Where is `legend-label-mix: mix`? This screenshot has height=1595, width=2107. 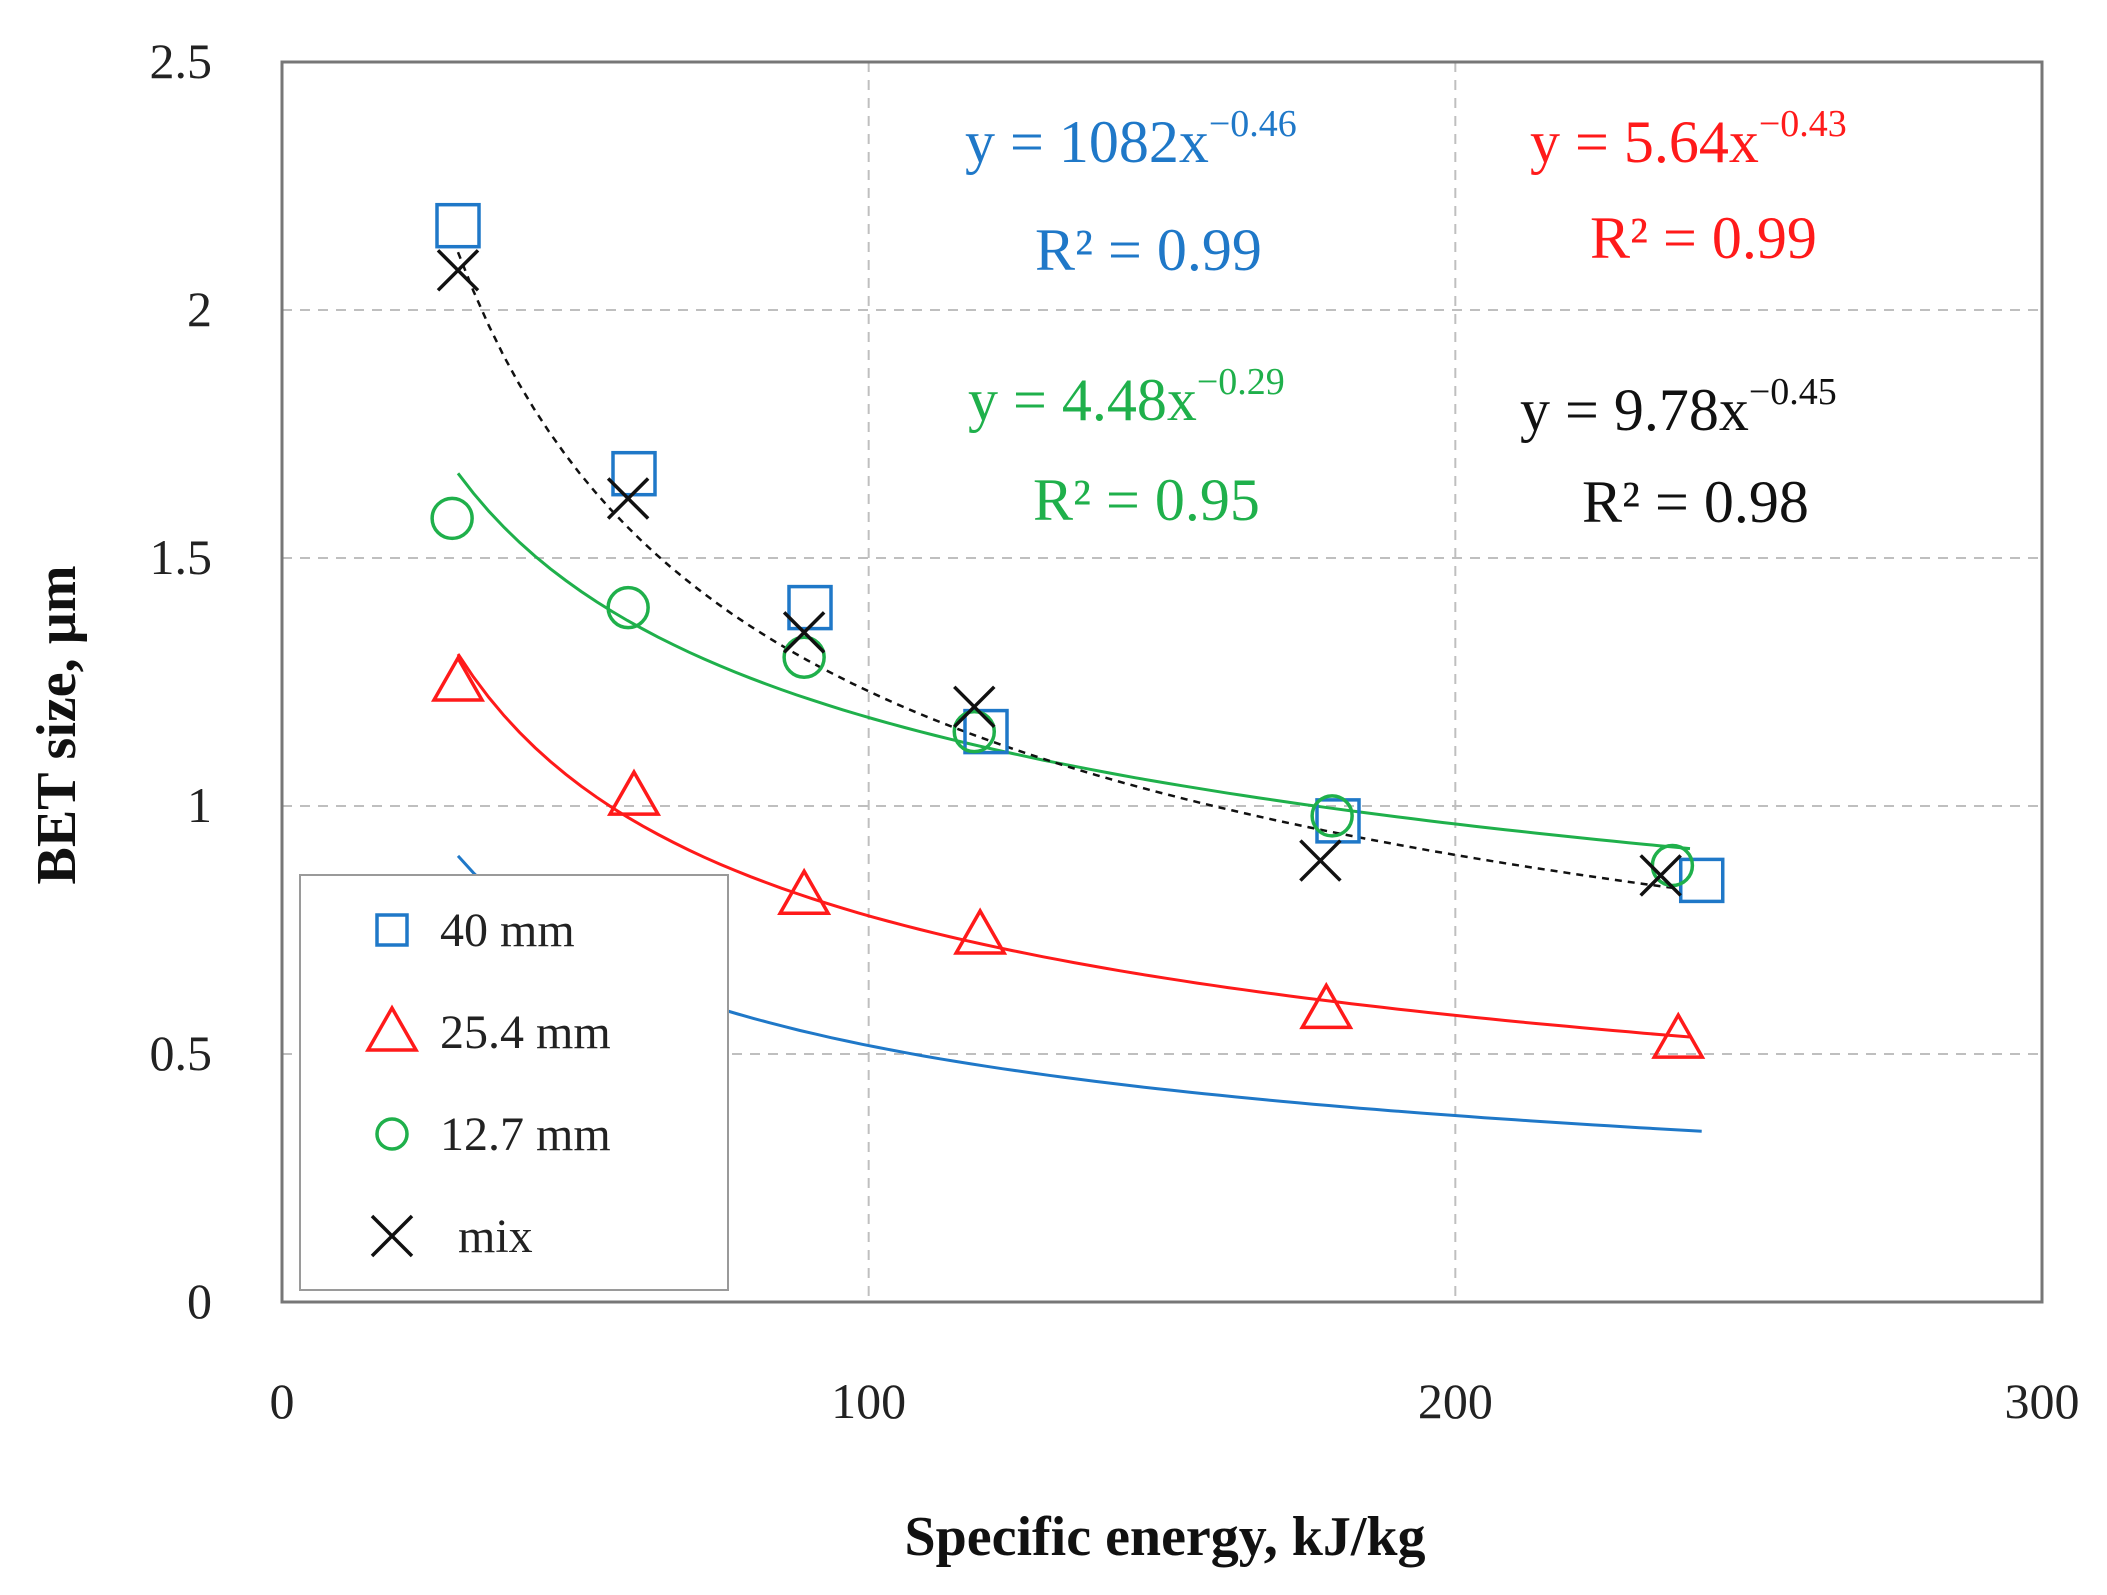
legend-label-mix: mix is located at coordinates (495, 1236).